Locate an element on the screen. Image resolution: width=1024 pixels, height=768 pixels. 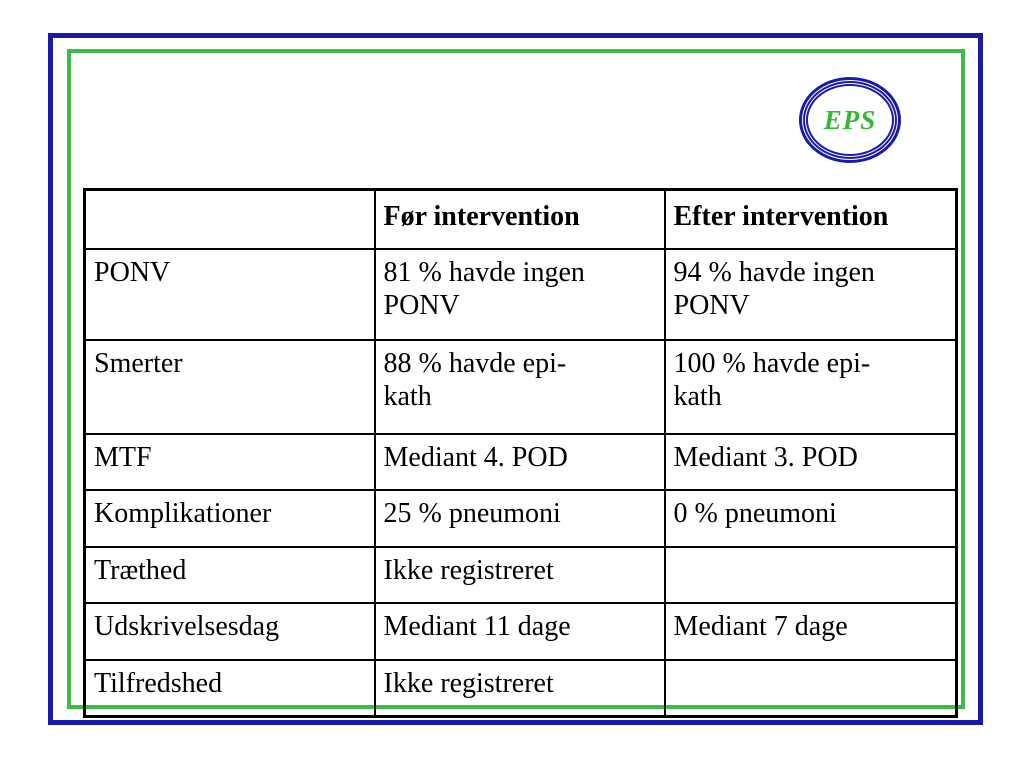
cell-before: Mediant 4. POD is located at coordinates (519, 461).